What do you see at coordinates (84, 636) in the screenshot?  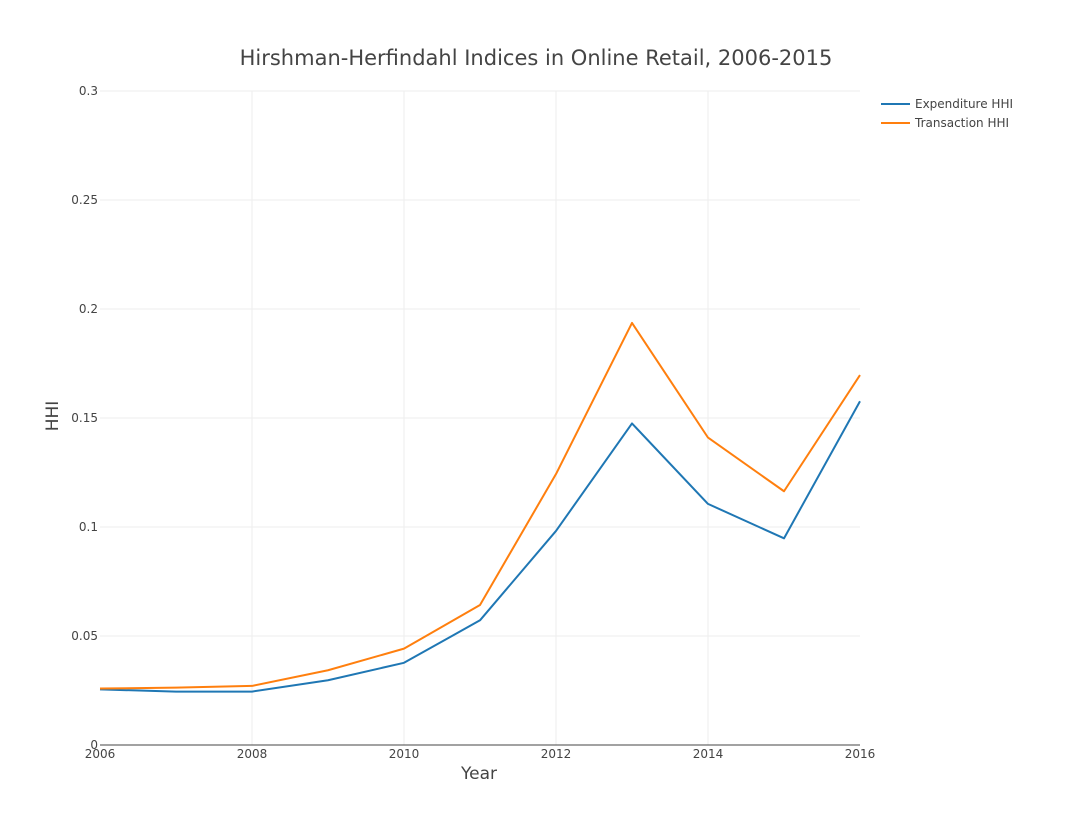 I see `y-tick-label: 0.05` at bounding box center [84, 636].